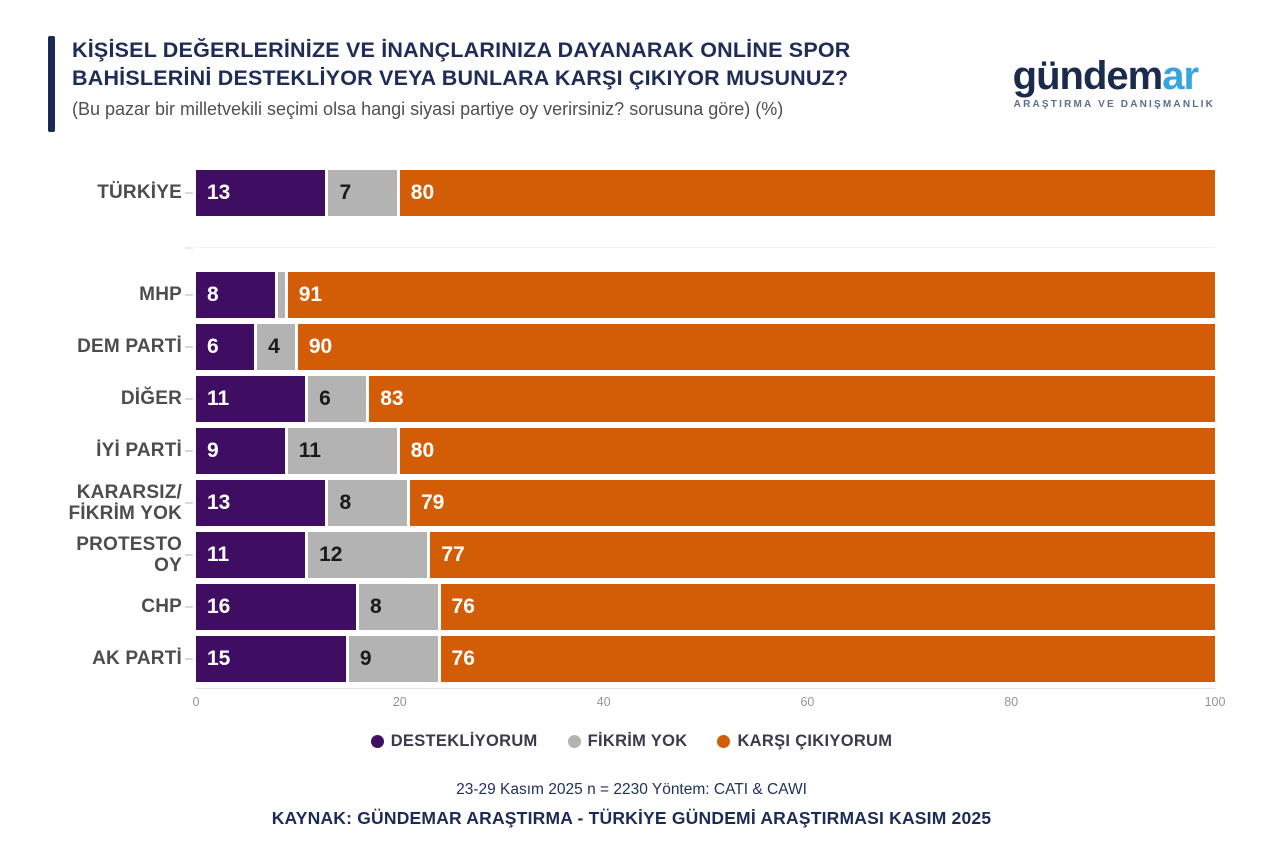  I want to click on x-axis-tick-label: 60, so click(807, 702).